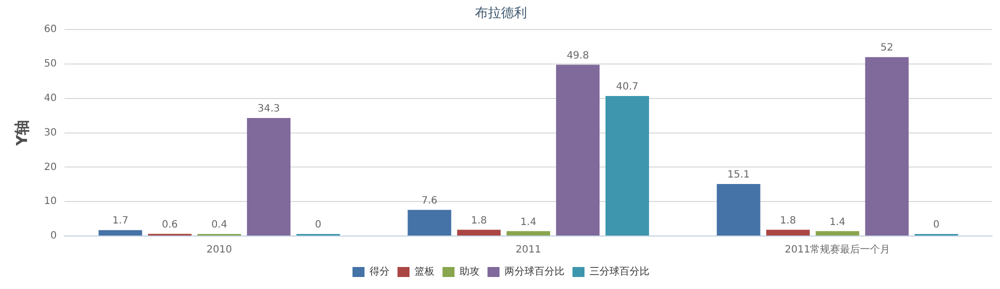  I want to click on y-tick-label: 60, so click(50, 30).